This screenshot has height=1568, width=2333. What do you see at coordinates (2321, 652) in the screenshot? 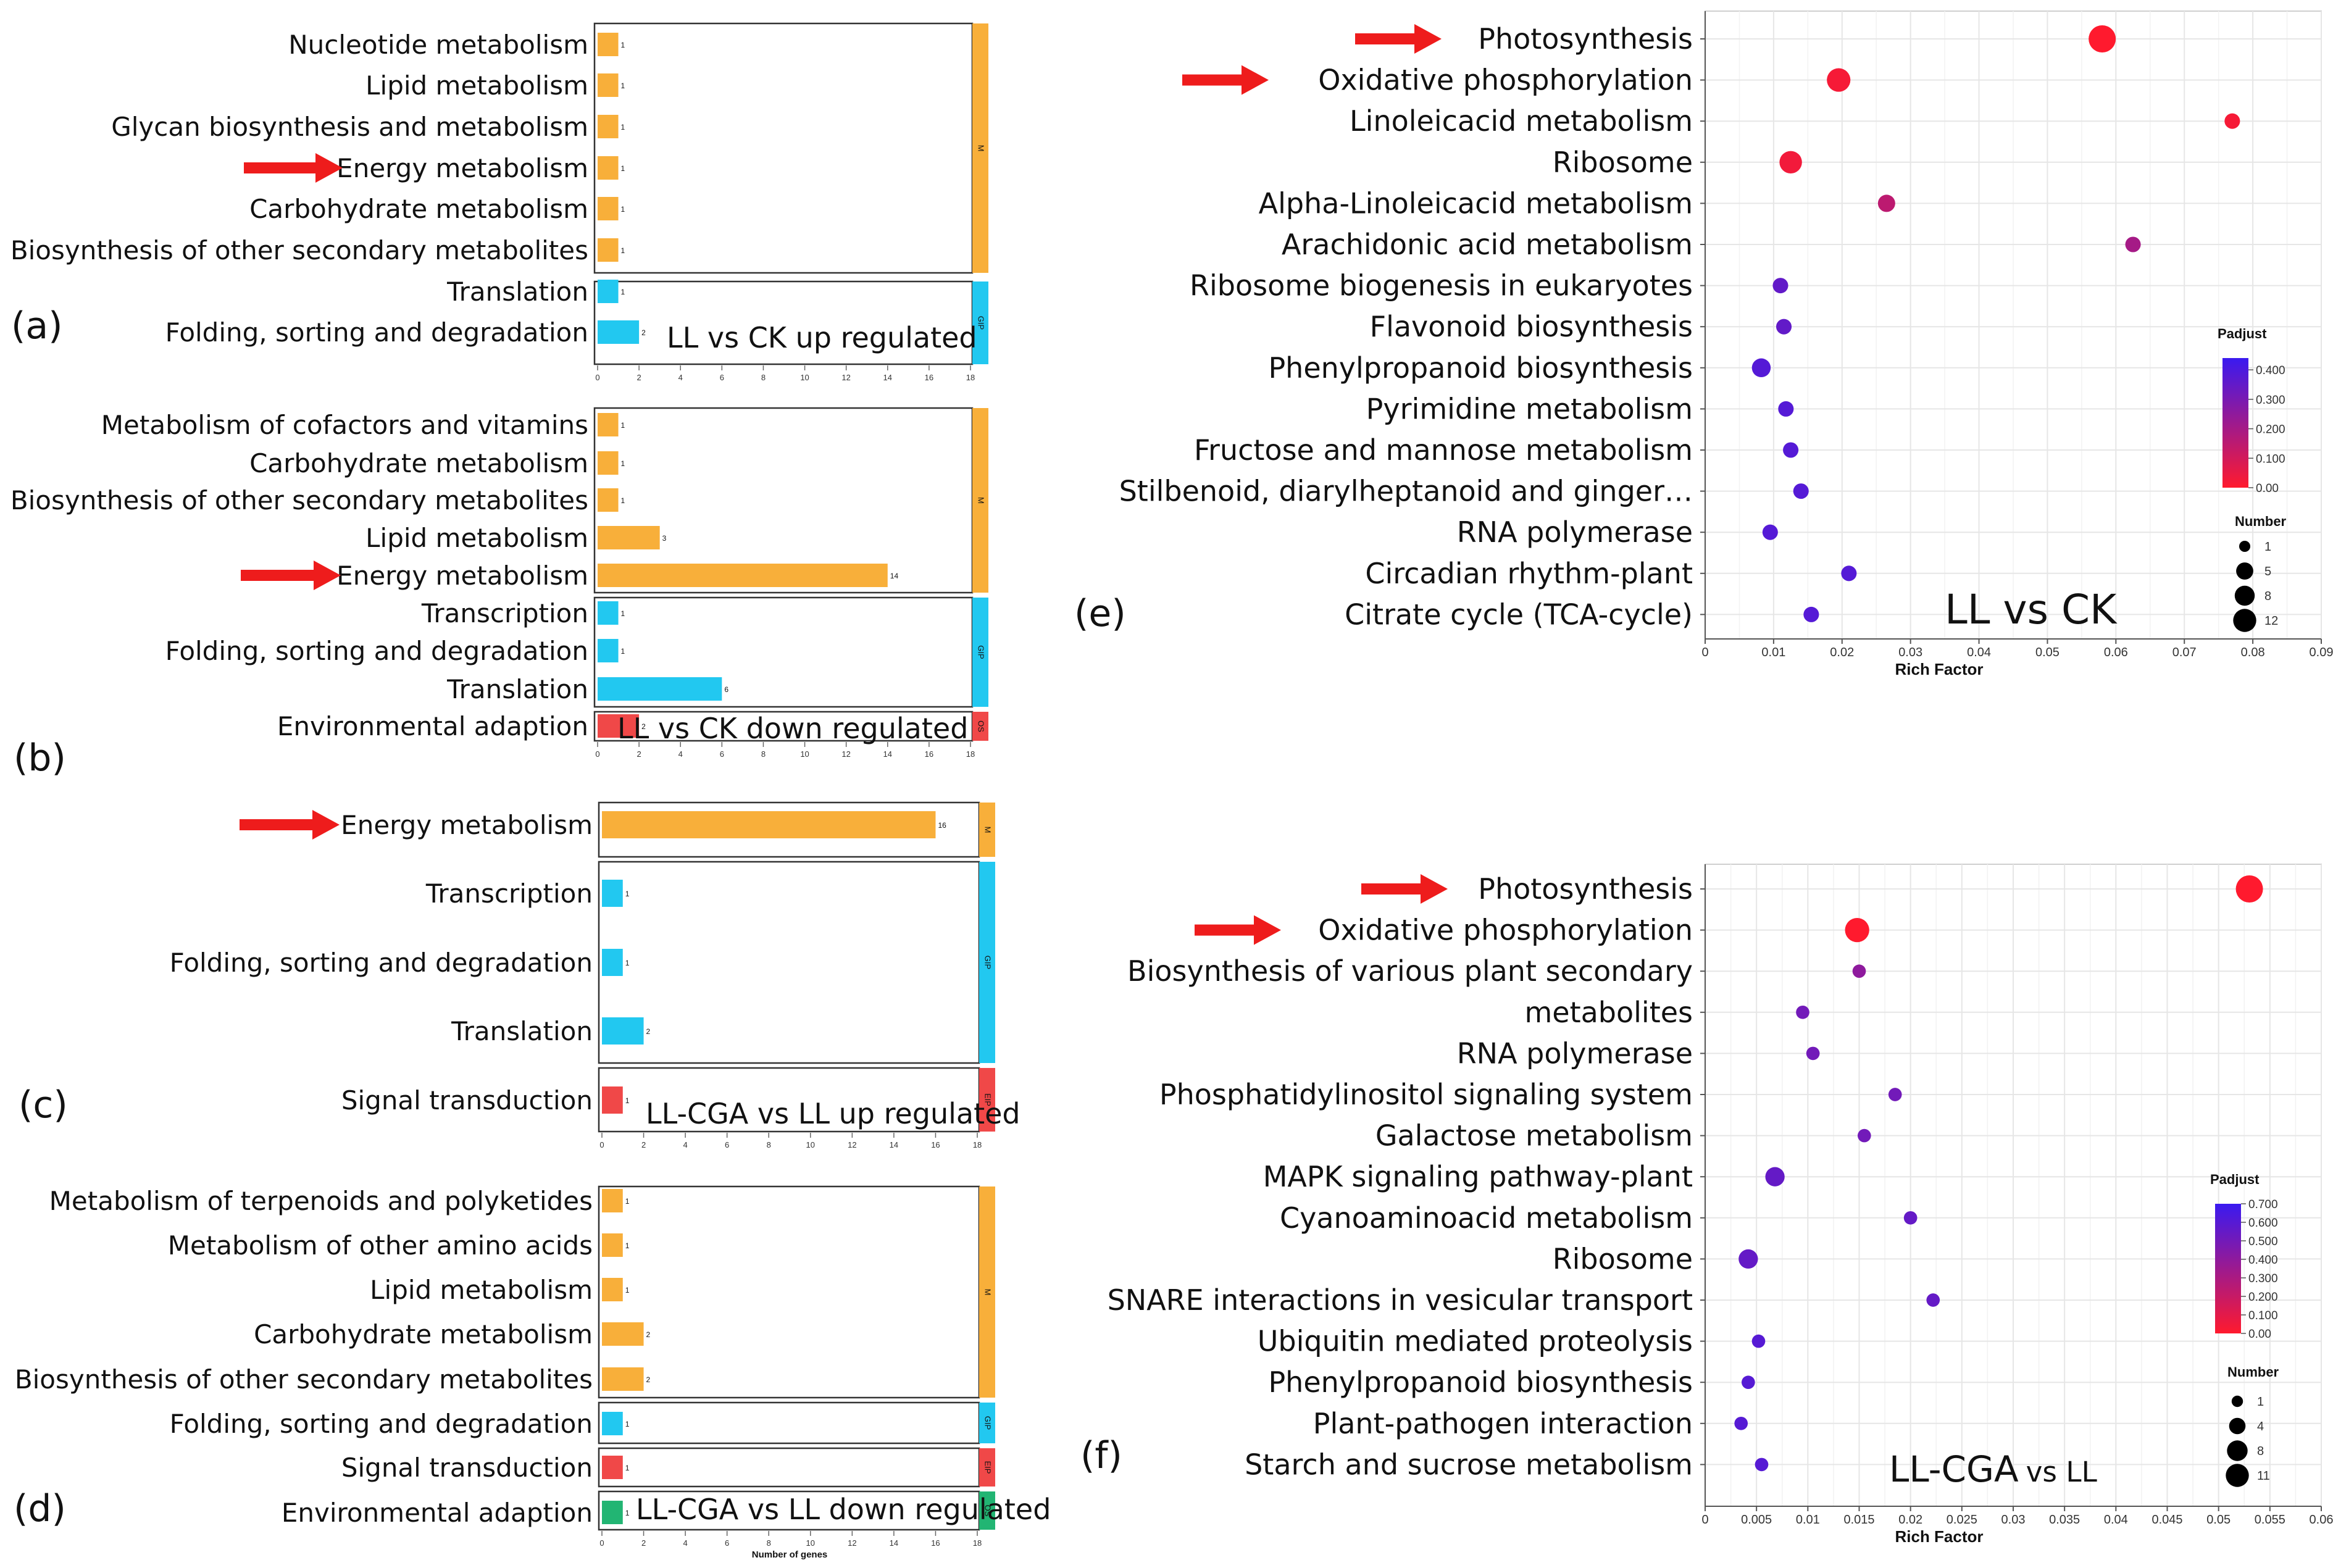
I see `x-tick-label: 0.09` at bounding box center [2321, 652].